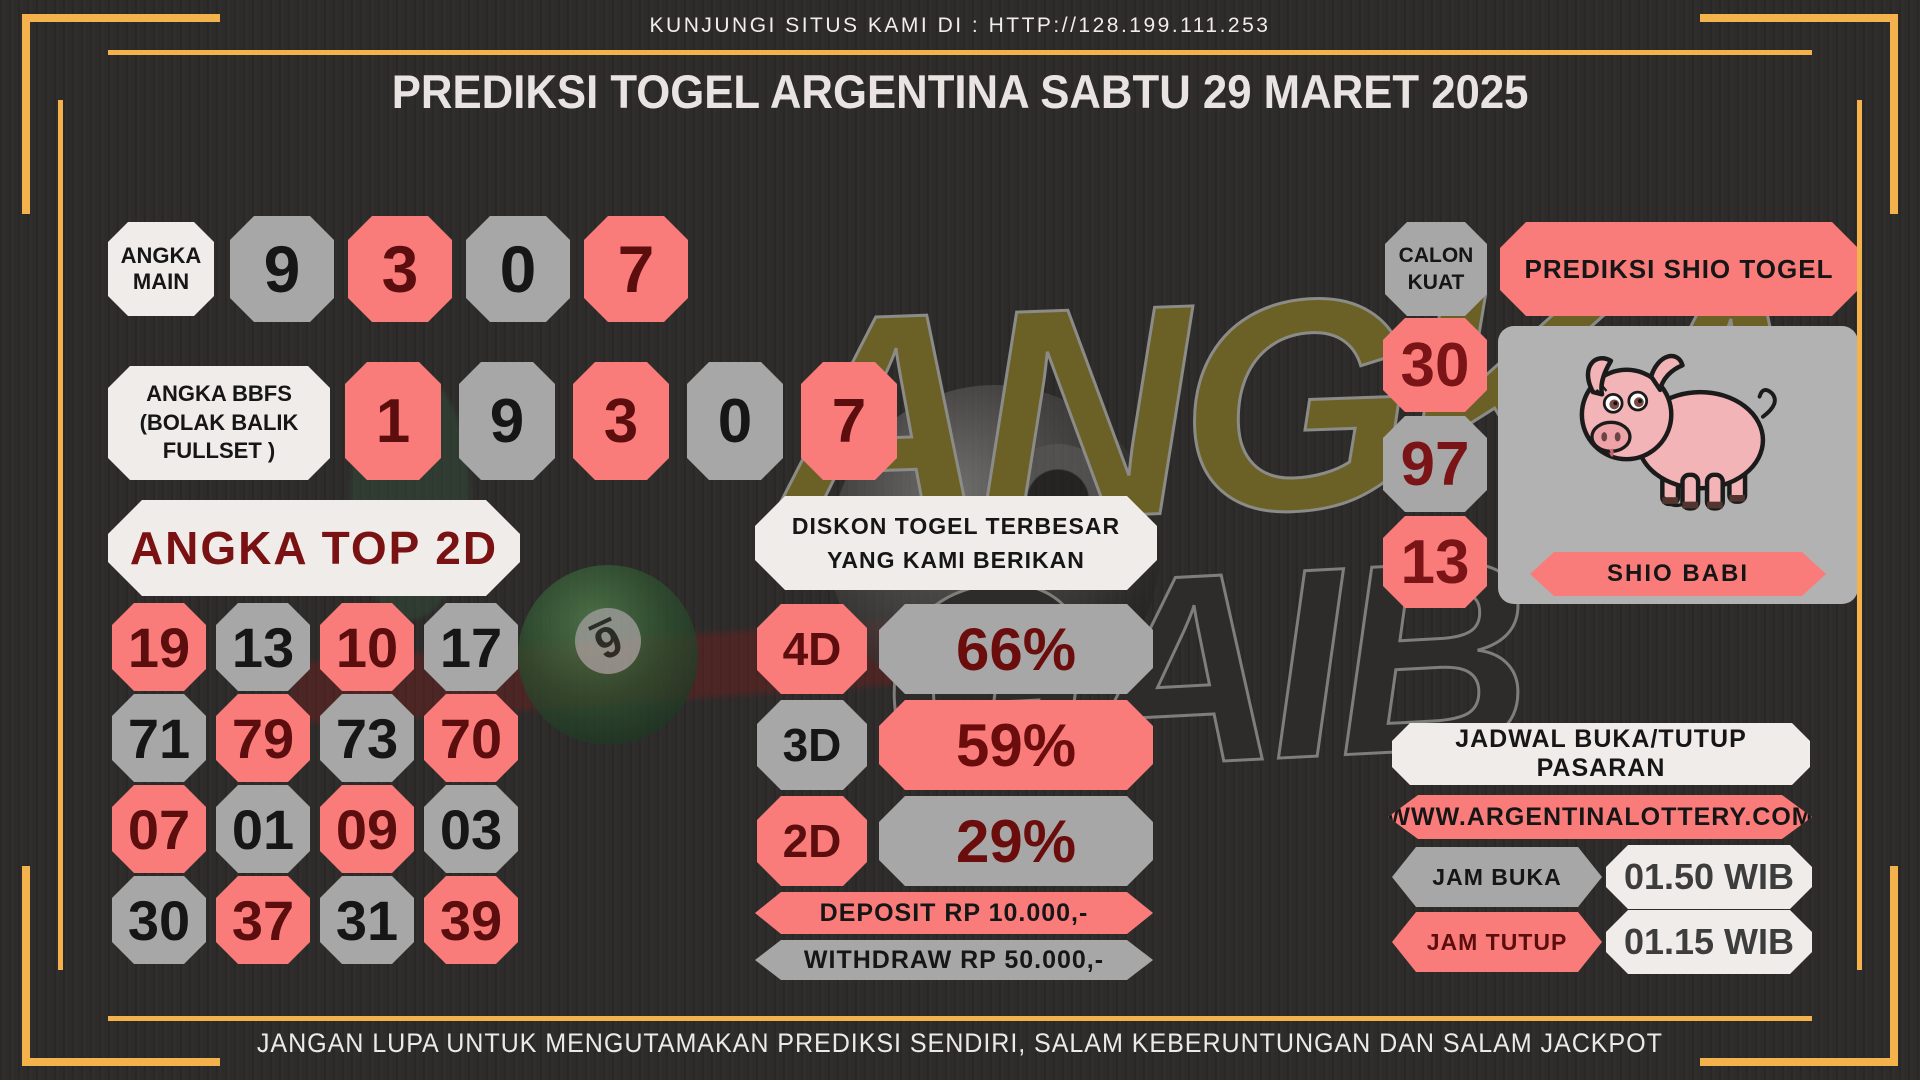  Describe the element at coordinates (1016, 649) in the screenshot. I see `diskon-row-value: 66%` at that location.